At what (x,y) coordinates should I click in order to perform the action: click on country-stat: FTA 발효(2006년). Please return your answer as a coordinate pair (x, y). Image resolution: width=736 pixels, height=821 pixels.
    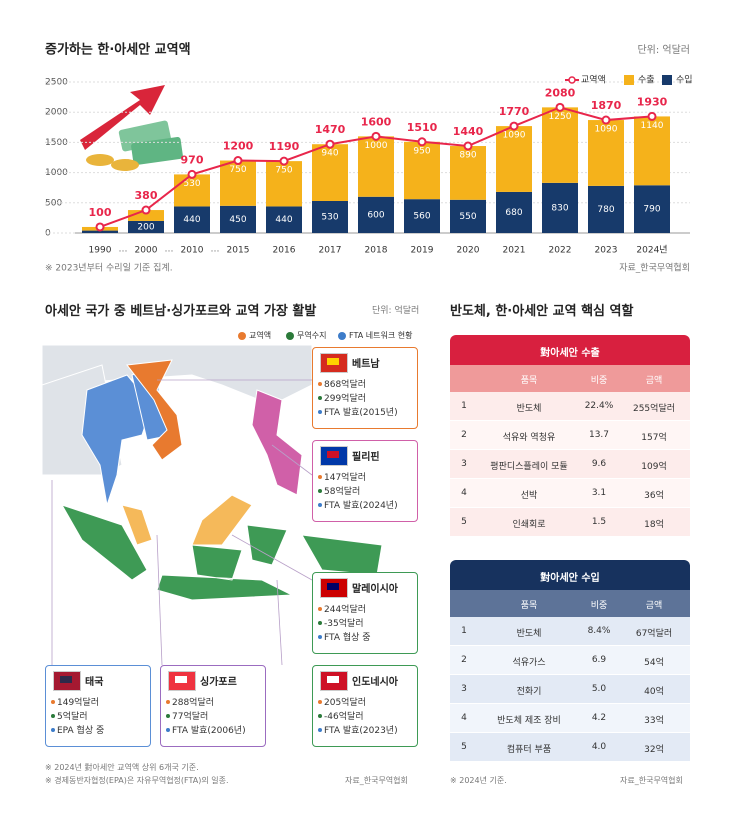
    Looking at the image, I should click on (209, 731).